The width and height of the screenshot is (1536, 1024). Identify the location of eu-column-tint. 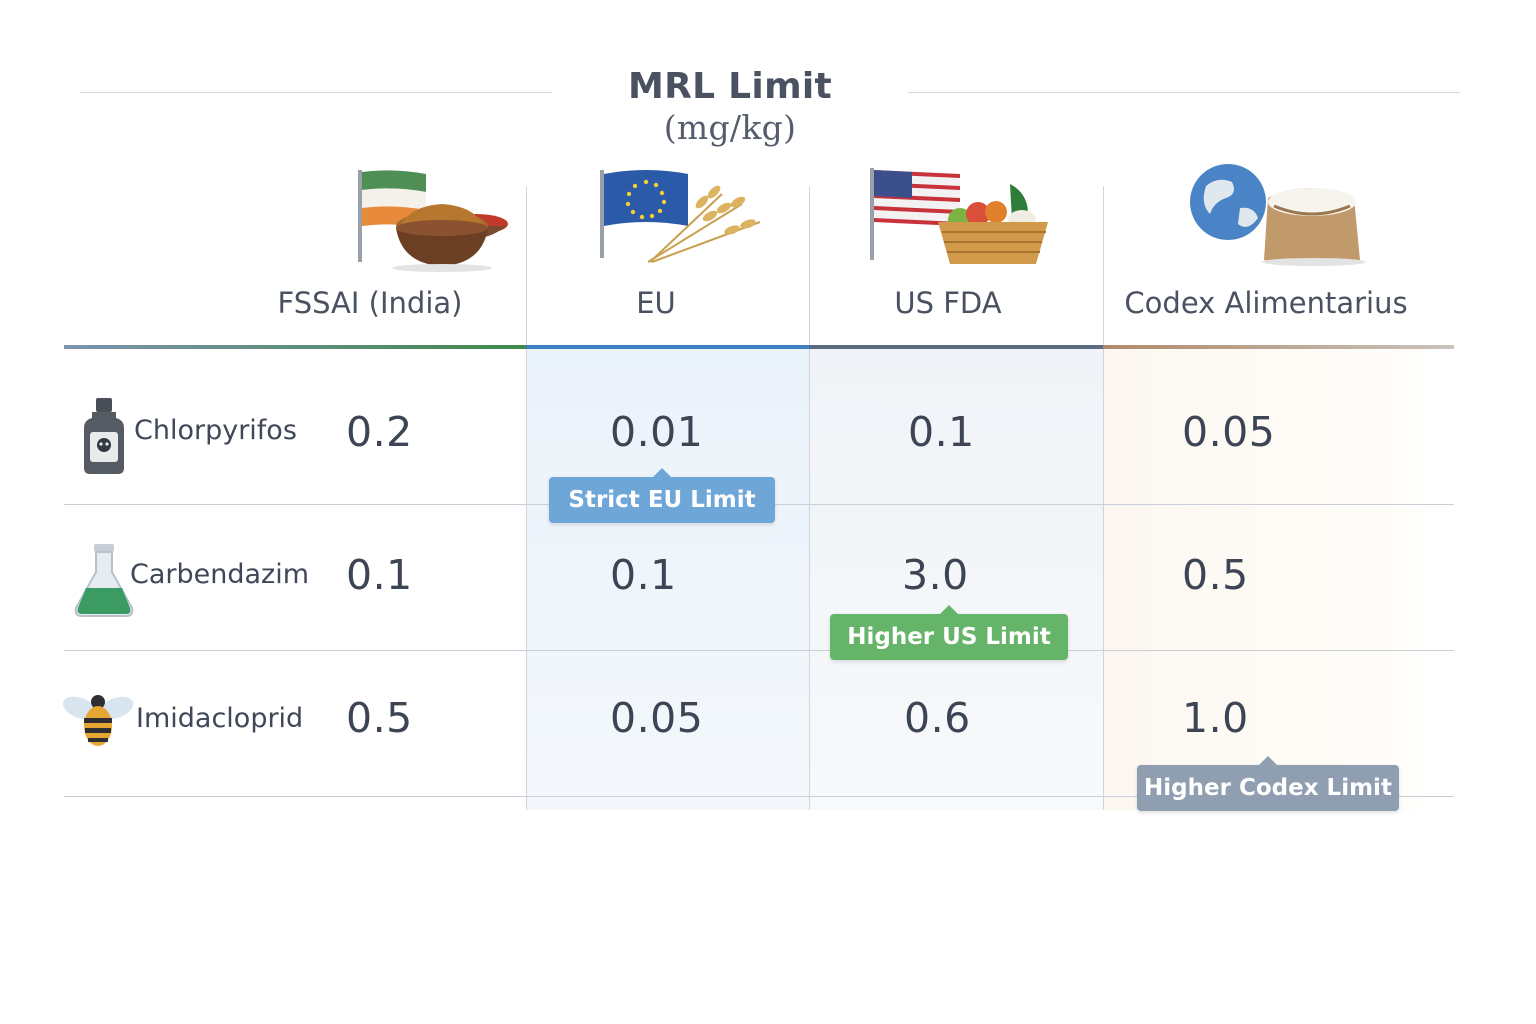
(668, 579).